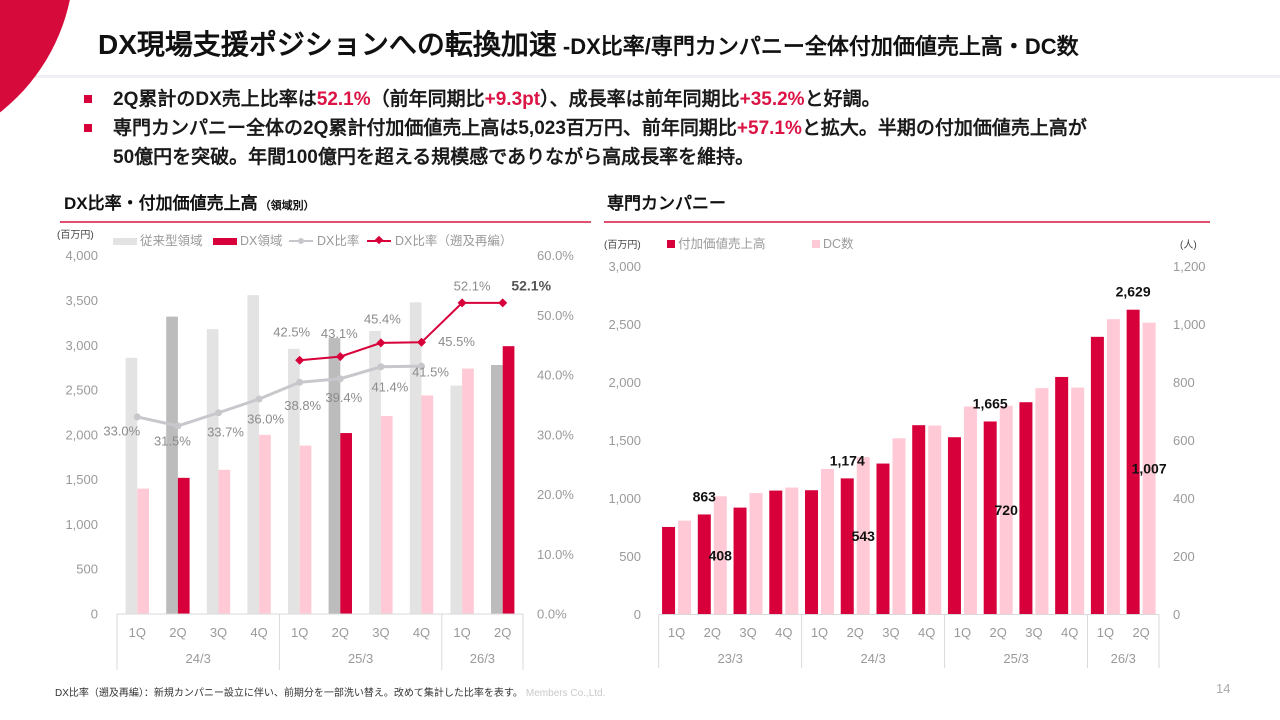 This screenshot has height=720, width=1280. Describe the element at coordinates (215, 99) in the screenshot. I see `bullet-text: 2Q累計のDX売上比率は` at that location.